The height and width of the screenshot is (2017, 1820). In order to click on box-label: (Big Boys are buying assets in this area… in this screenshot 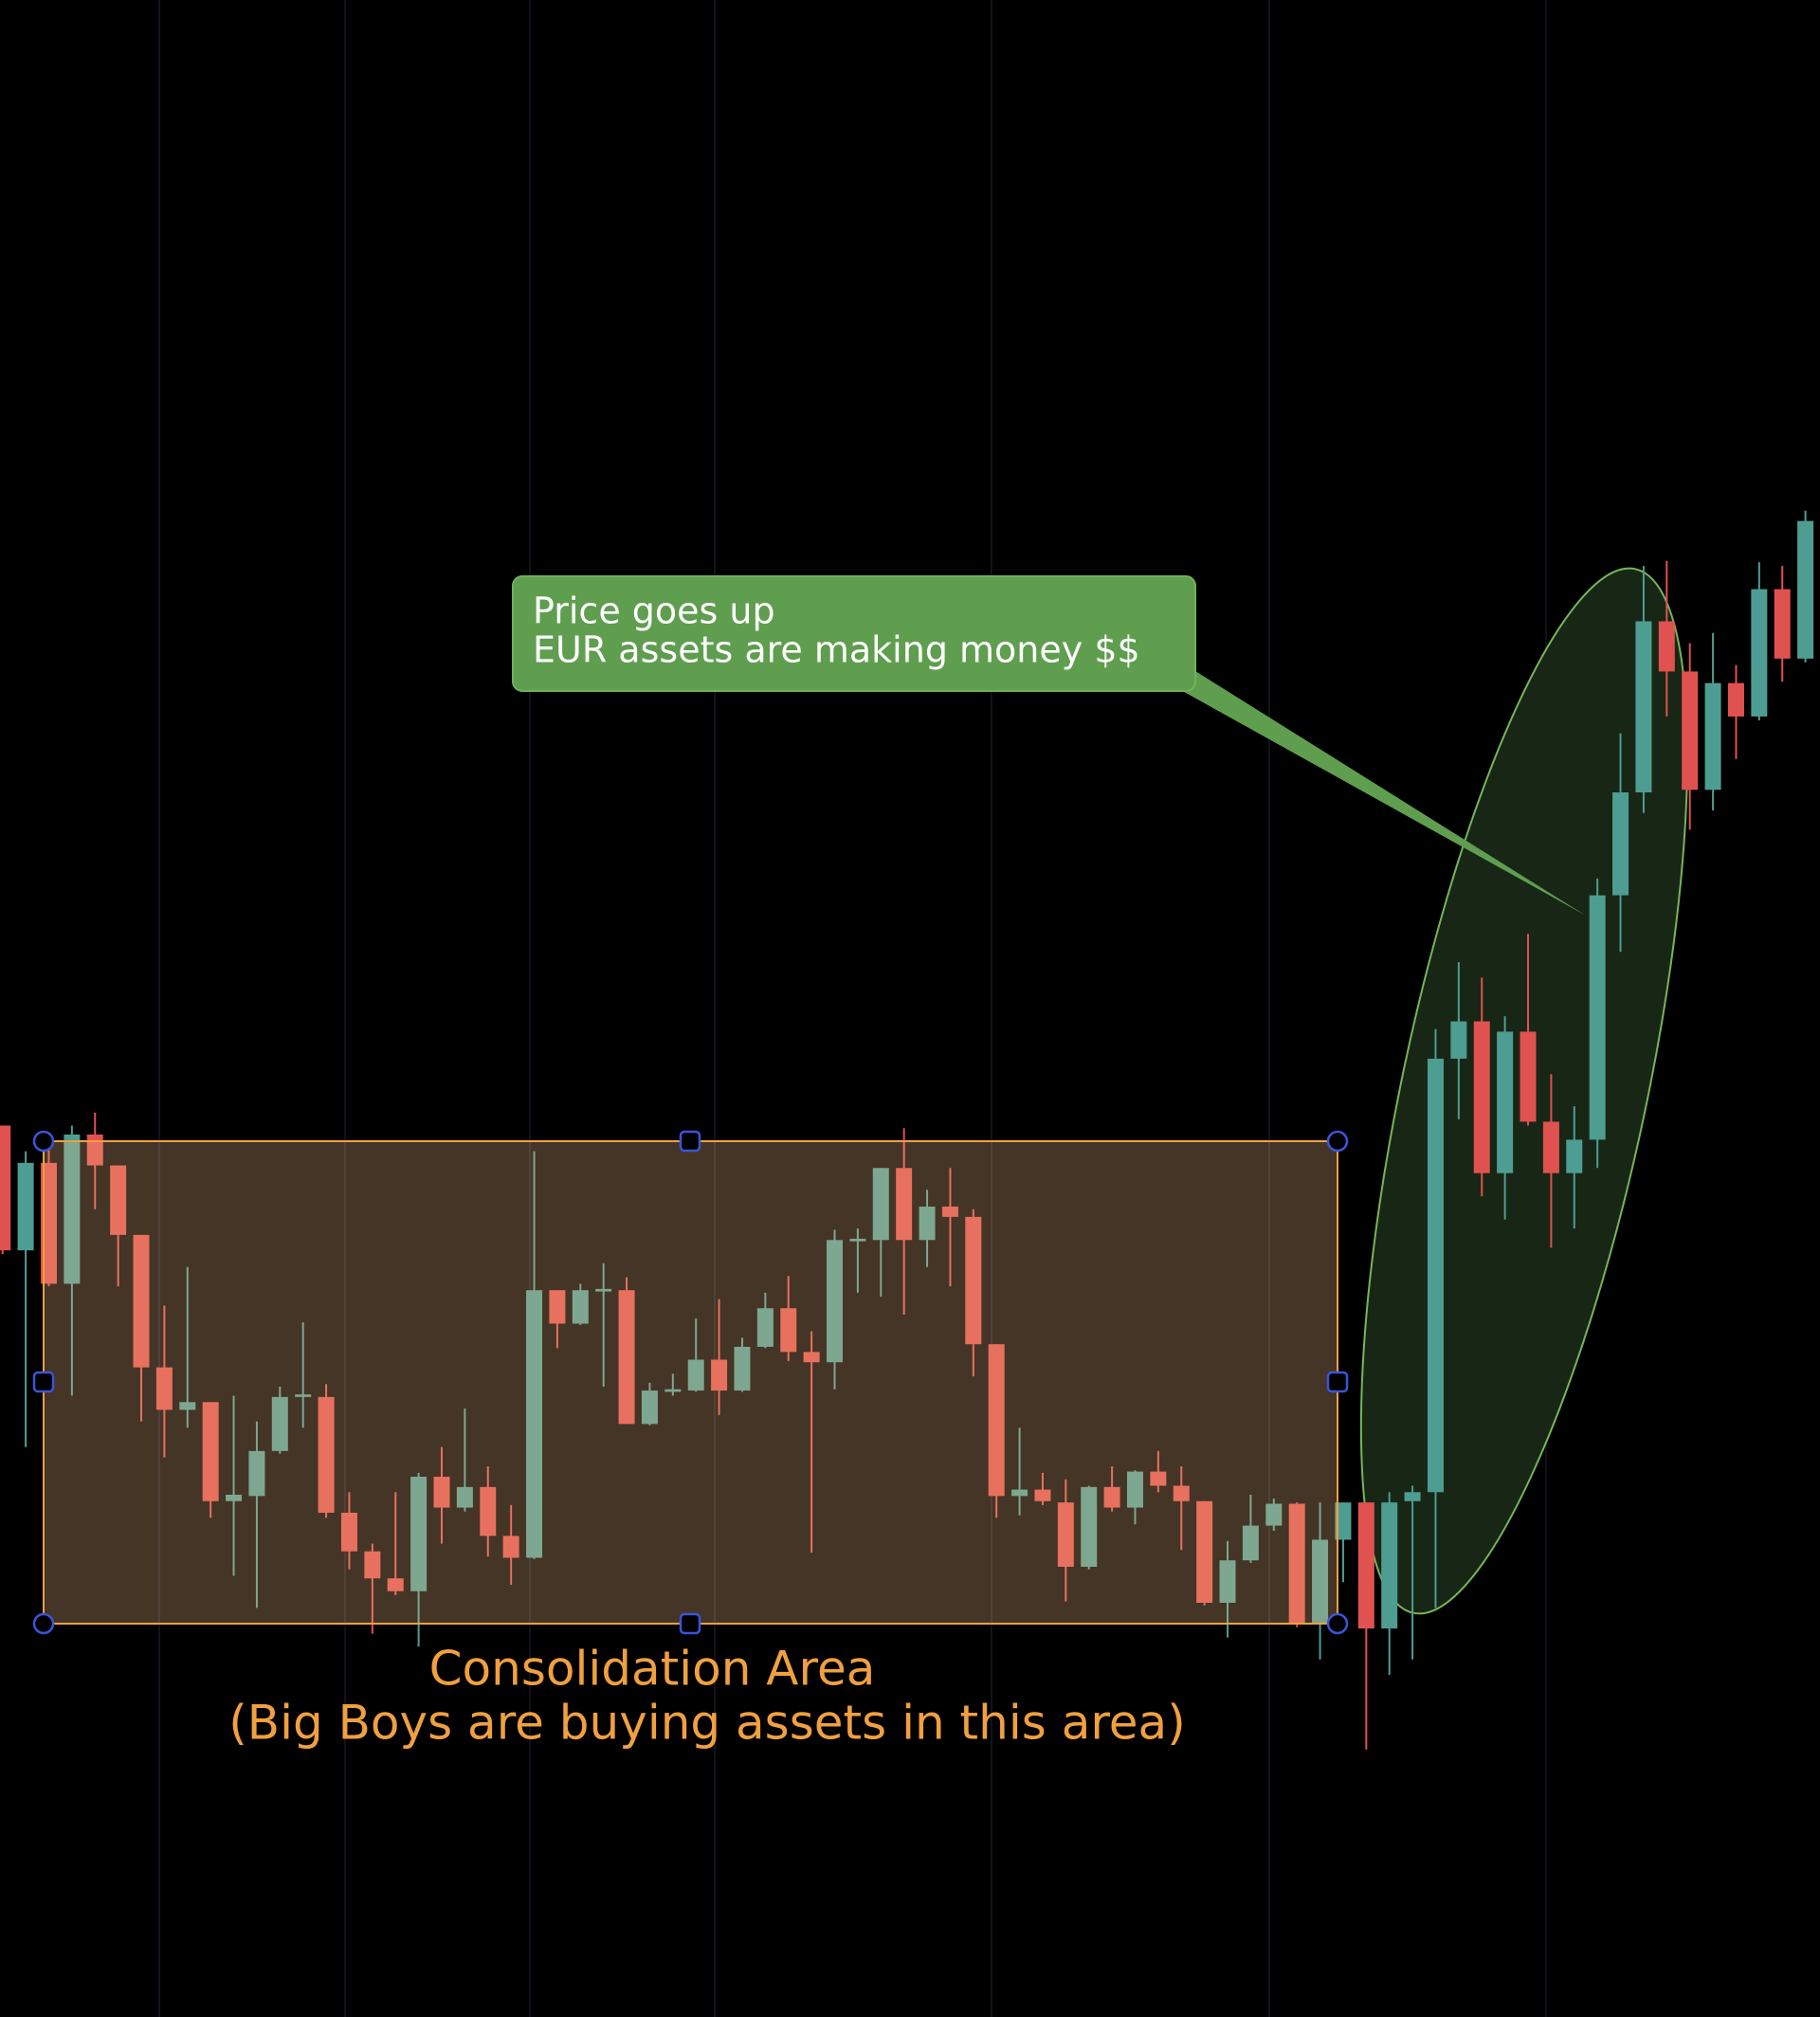, I will do `click(706, 1723)`.